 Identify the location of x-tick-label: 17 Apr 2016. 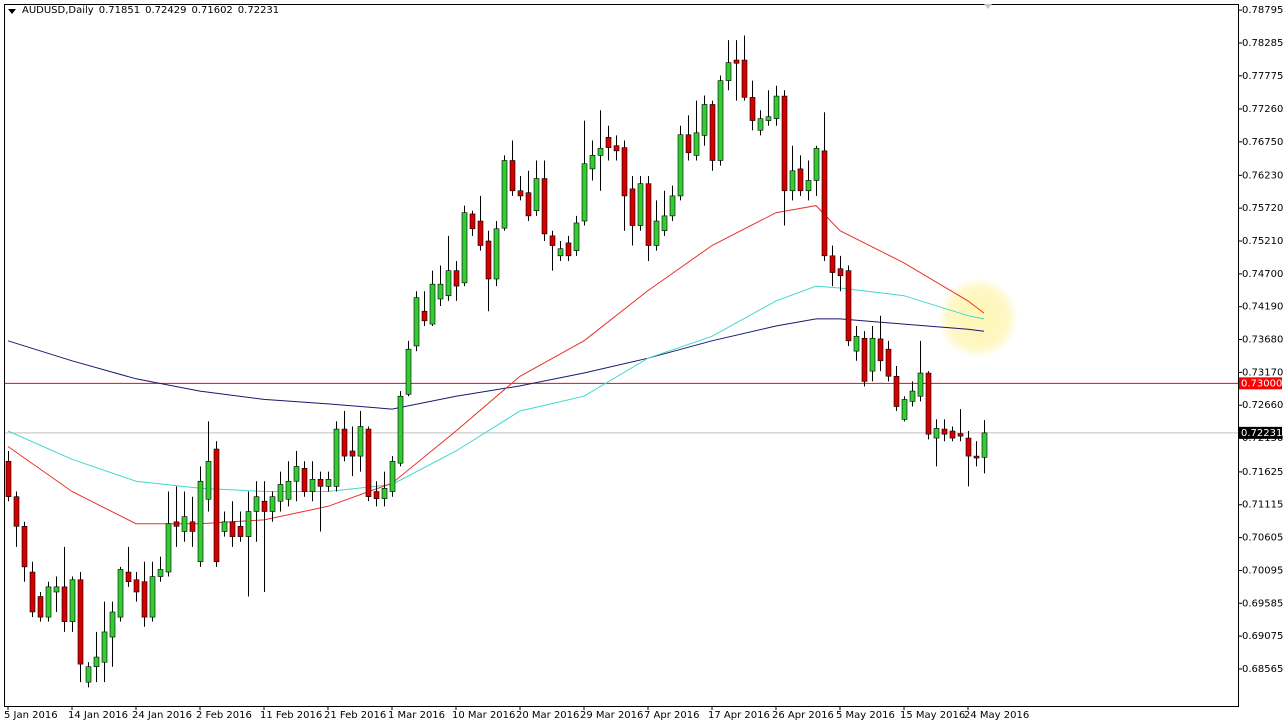
(739, 715).